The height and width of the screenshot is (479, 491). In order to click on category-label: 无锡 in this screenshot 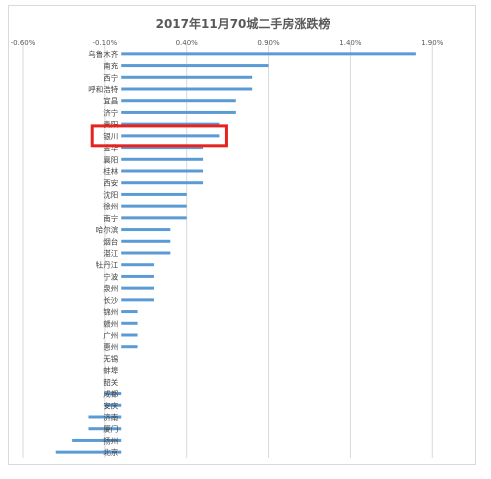, I will do `click(110, 358)`.